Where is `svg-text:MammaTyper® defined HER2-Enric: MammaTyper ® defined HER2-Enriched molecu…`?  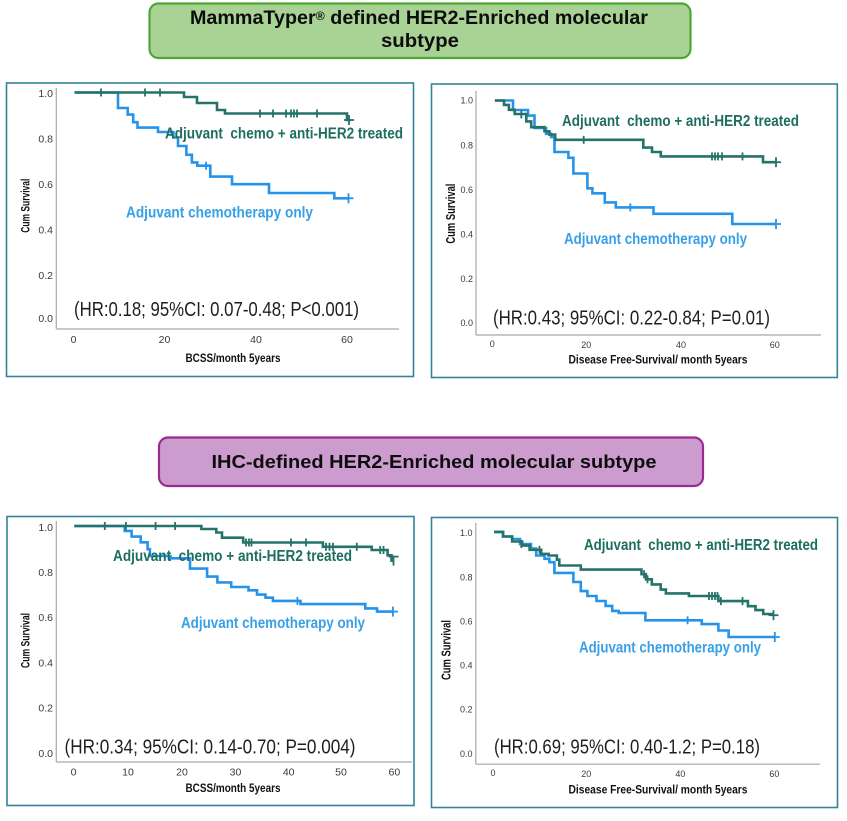 svg-text:MammaTyper® defined HER2-Enric: MammaTyper ® defined HER2-Enriched molecu… is located at coordinates (419, 18).